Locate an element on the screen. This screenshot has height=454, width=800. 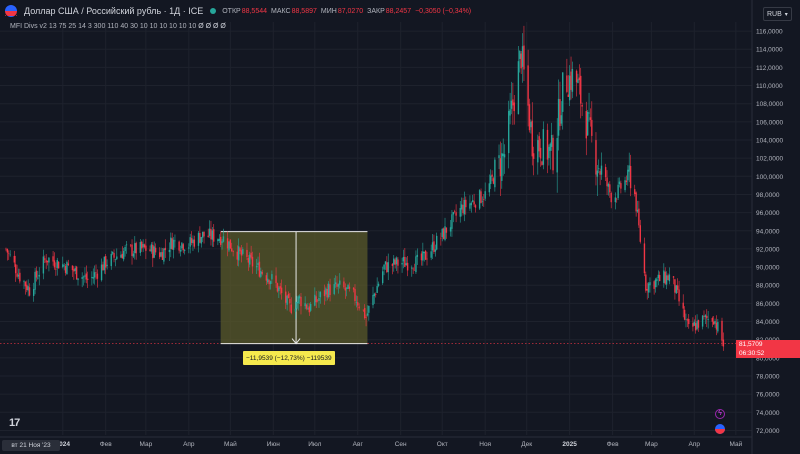
y-tick-label: 78,0000 is located at coordinates (768, 377).